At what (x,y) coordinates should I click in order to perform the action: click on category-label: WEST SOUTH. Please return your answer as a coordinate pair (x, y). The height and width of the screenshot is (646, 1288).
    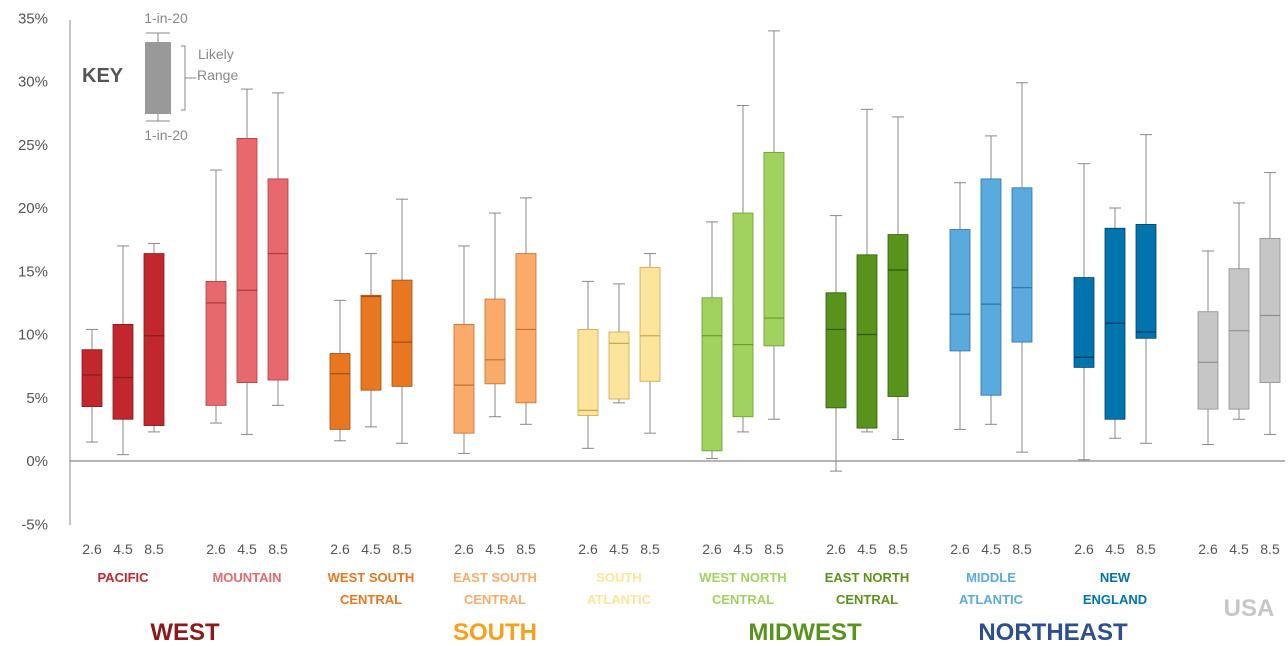
    Looking at the image, I should click on (371, 577).